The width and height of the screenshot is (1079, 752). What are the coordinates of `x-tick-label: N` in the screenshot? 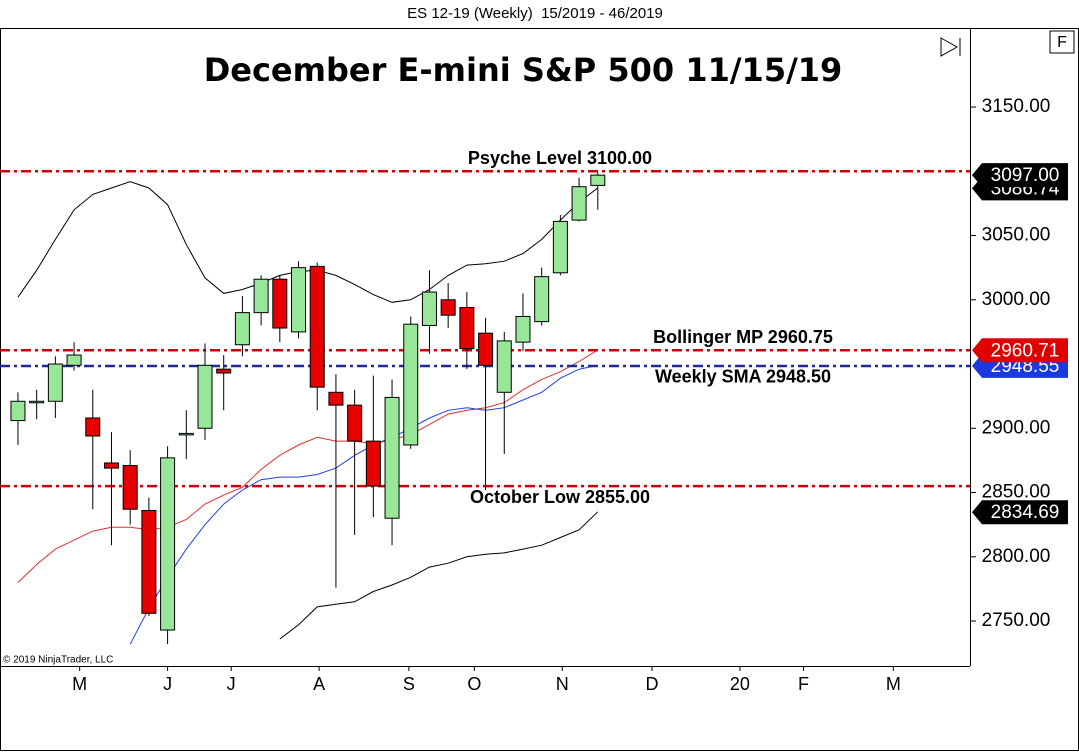 It's located at (562, 684).